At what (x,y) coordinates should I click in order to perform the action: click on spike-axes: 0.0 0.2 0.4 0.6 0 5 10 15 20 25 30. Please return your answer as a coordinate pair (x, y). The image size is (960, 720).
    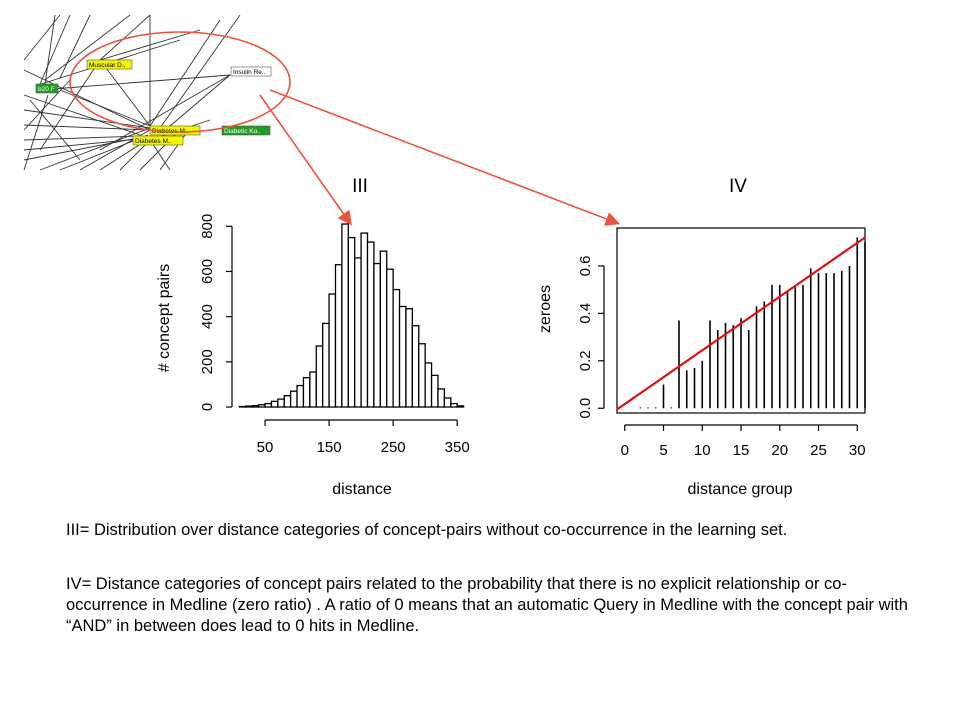
    Looking at the image, I should click on (721, 357).